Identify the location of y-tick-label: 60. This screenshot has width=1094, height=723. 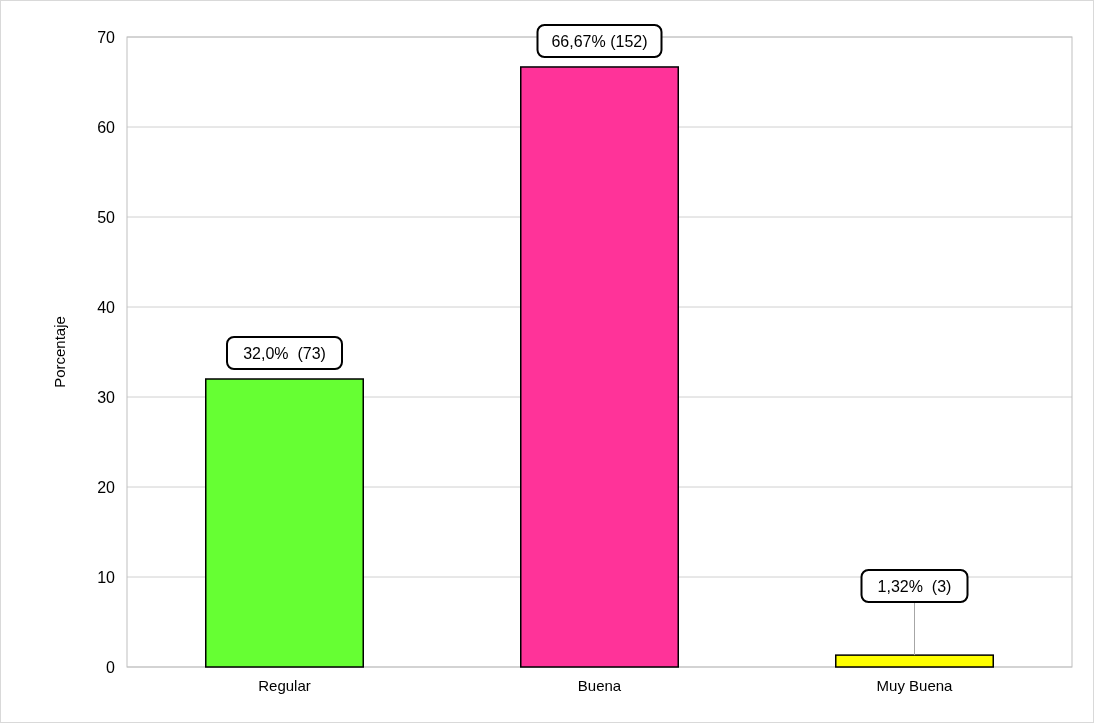
(106, 127).